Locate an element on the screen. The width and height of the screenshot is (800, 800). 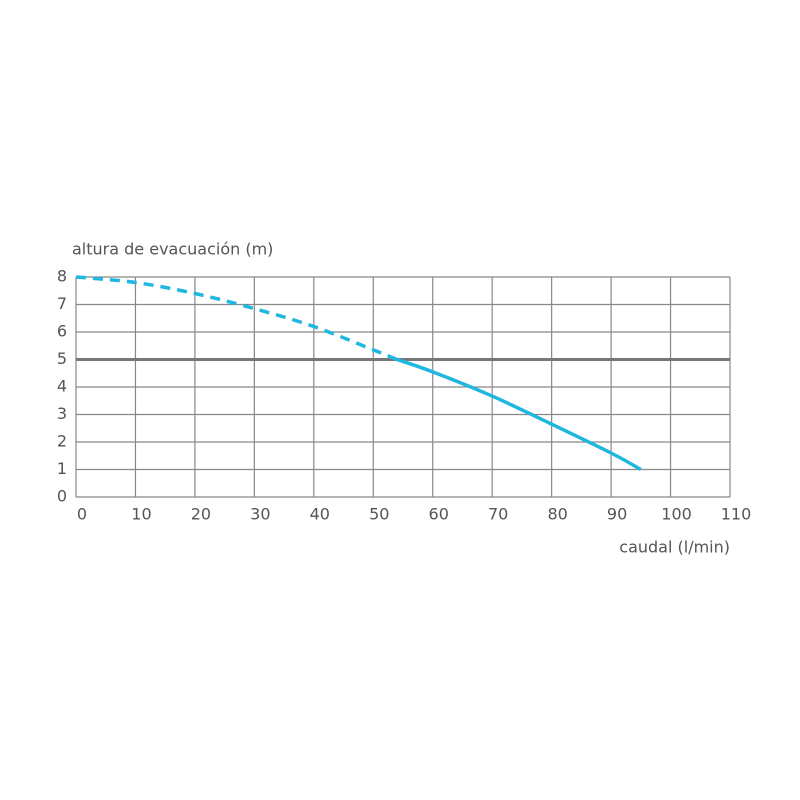
x-tick-label: 20 is located at coordinates (201, 514).